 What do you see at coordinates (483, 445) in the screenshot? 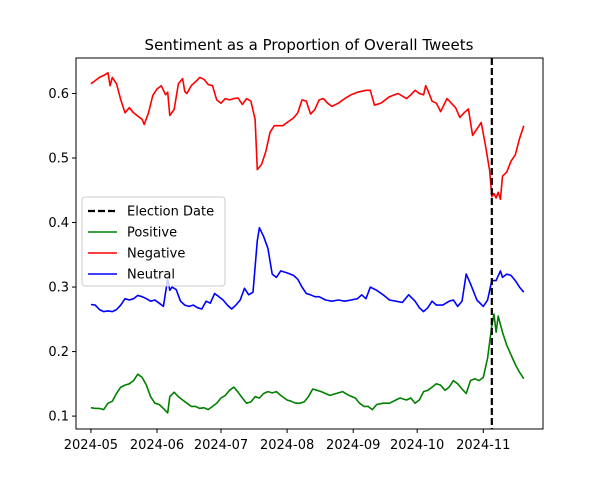
I see `x-tick-label: 2024-11` at bounding box center [483, 445].